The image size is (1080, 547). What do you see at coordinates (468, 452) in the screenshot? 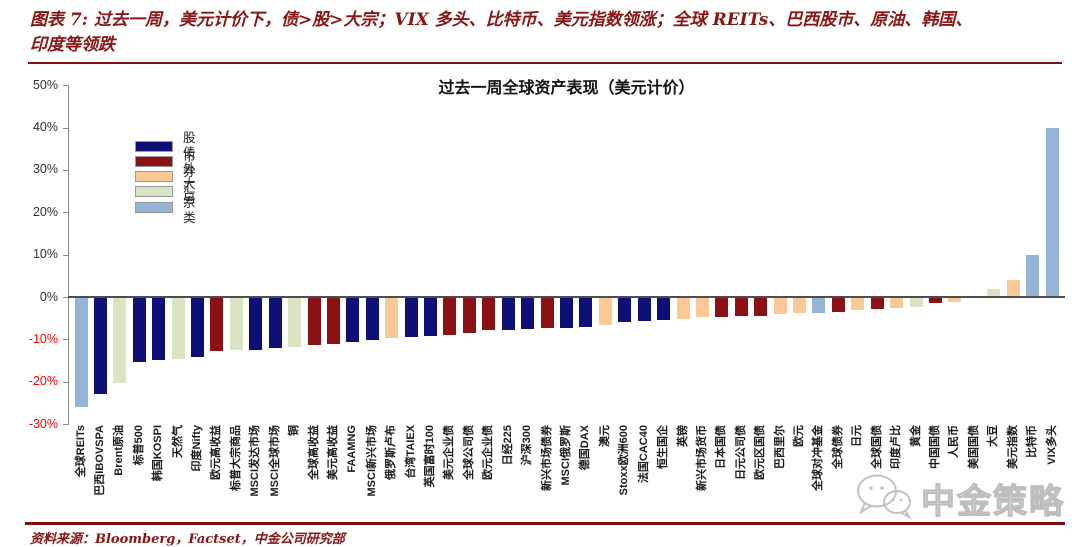
I see `x-axis-label: 全球公司债` at bounding box center [468, 452].